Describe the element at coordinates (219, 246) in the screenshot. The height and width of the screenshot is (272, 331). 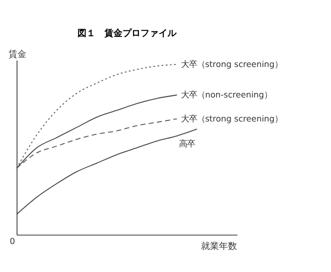
I see `x-axis-title: 就業年数` at that location.